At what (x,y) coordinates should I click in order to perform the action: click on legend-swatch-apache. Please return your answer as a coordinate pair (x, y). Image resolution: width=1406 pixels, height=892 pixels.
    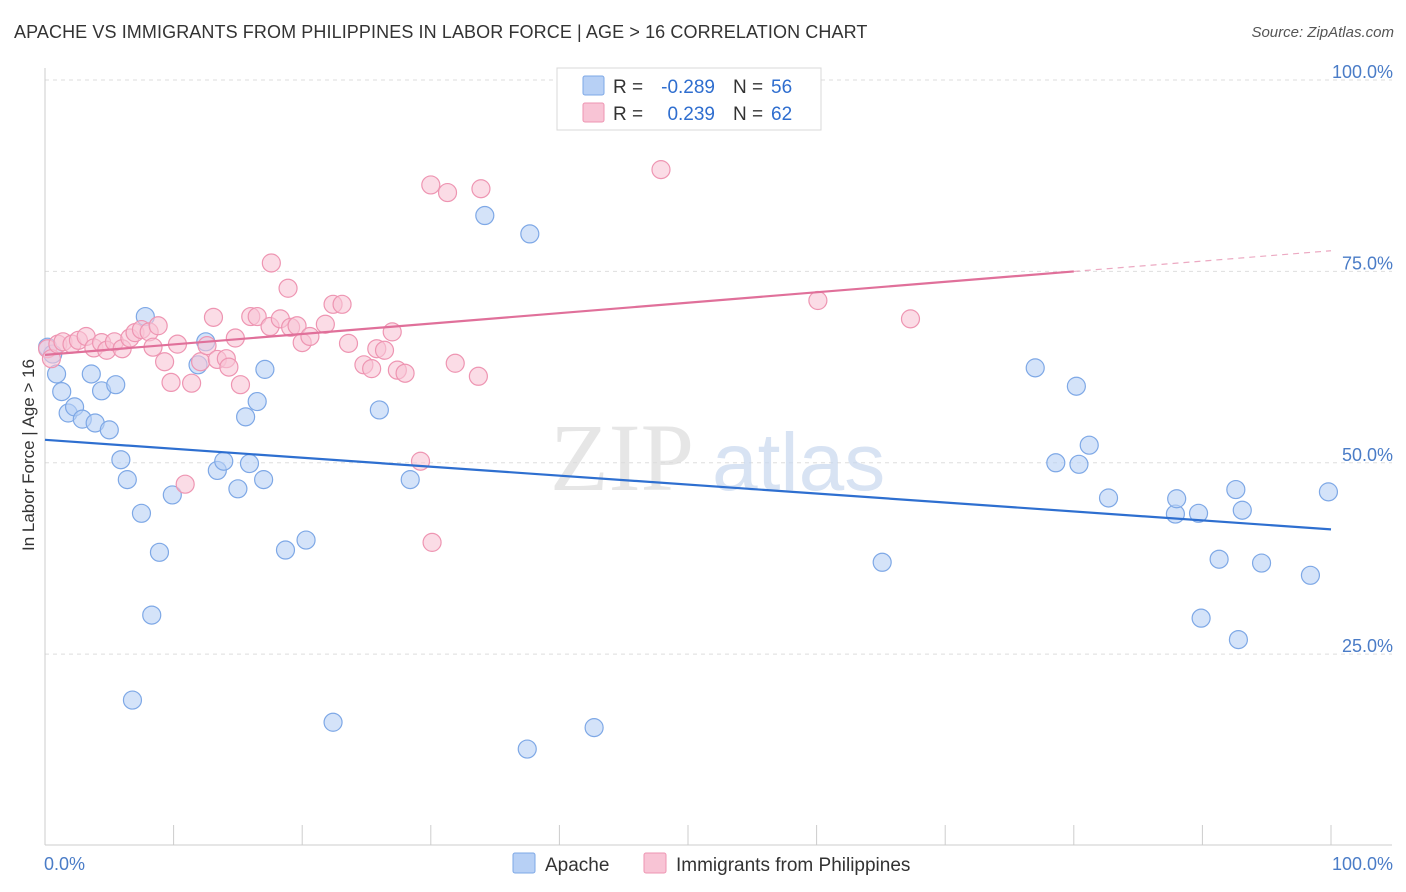
    Looking at the image, I should click on (593, 85).